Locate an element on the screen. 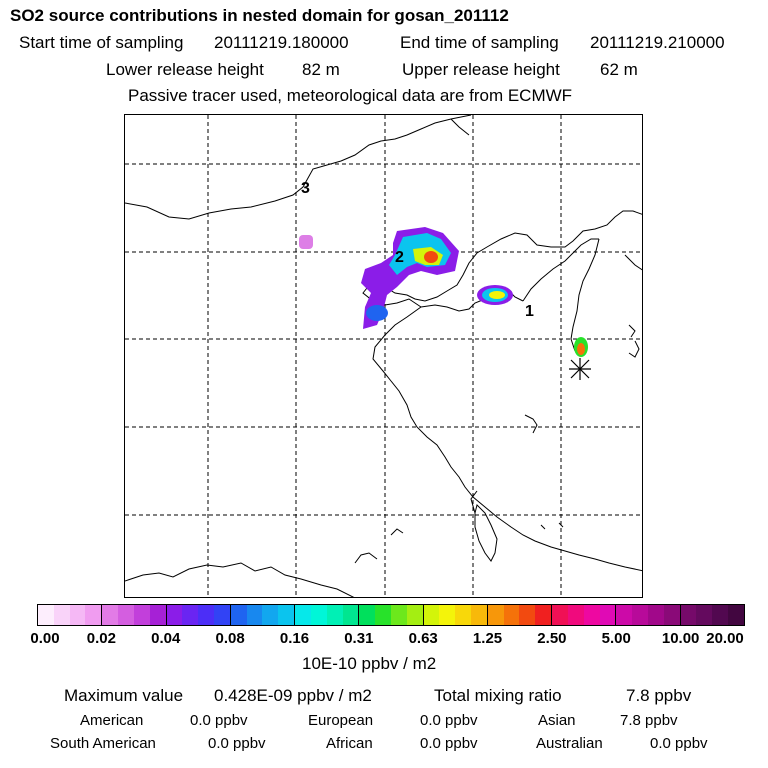  end-time-value: 20111219.210000 is located at coordinates (657, 42).